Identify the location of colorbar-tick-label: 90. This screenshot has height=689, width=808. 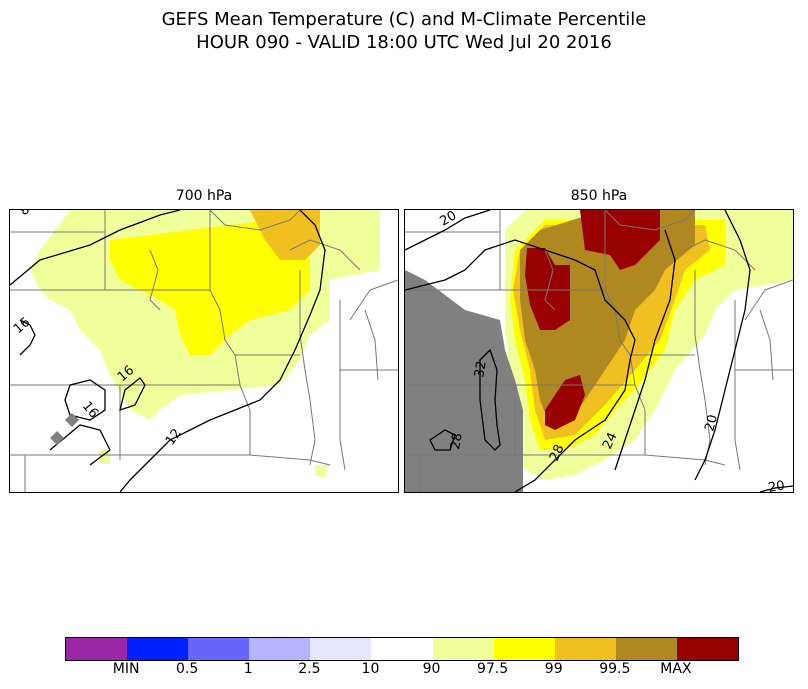
(431, 669).